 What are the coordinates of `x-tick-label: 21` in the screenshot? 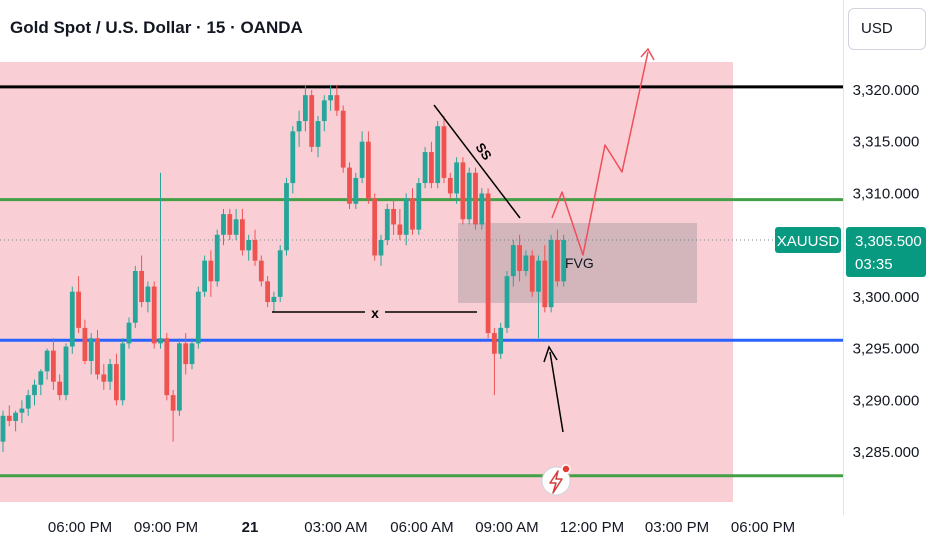 It's located at (250, 527).